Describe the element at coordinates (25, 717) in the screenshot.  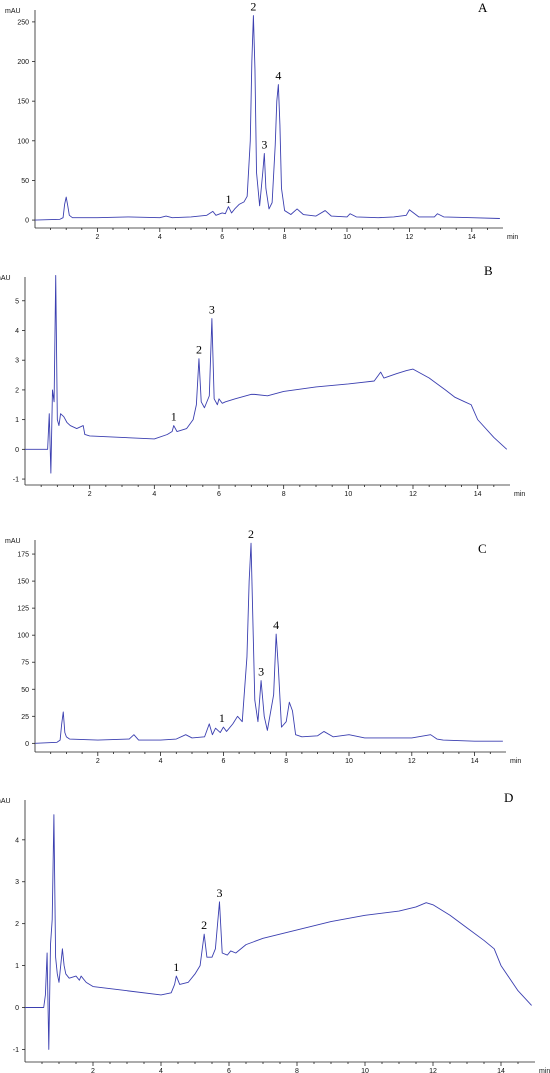
I see `y-tick-label: 25` at that location.